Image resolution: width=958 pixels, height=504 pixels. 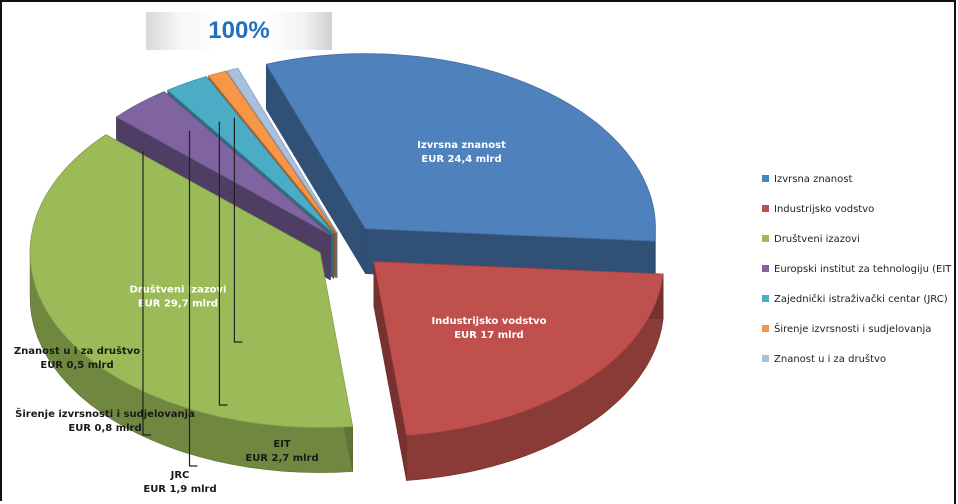 I want to click on data-label-industrijsko-vodstvo-line-1: EUR 17 mlrd, so click(x=488, y=335).